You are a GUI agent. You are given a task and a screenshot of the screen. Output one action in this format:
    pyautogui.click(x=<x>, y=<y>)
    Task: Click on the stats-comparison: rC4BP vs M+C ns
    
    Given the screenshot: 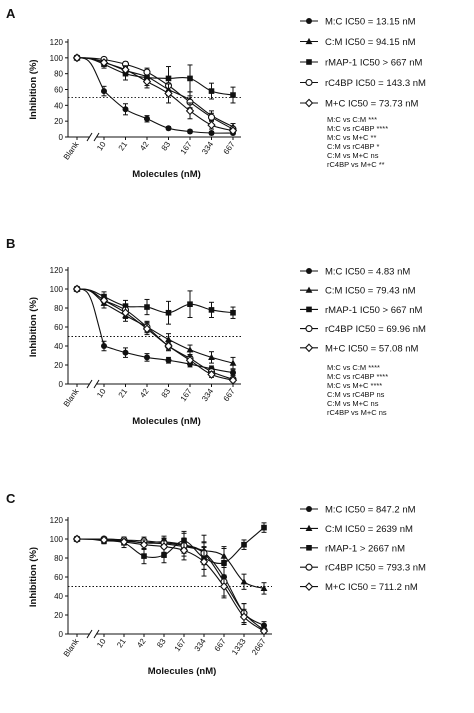 What is the action you would take?
    pyautogui.click(x=357, y=412)
    